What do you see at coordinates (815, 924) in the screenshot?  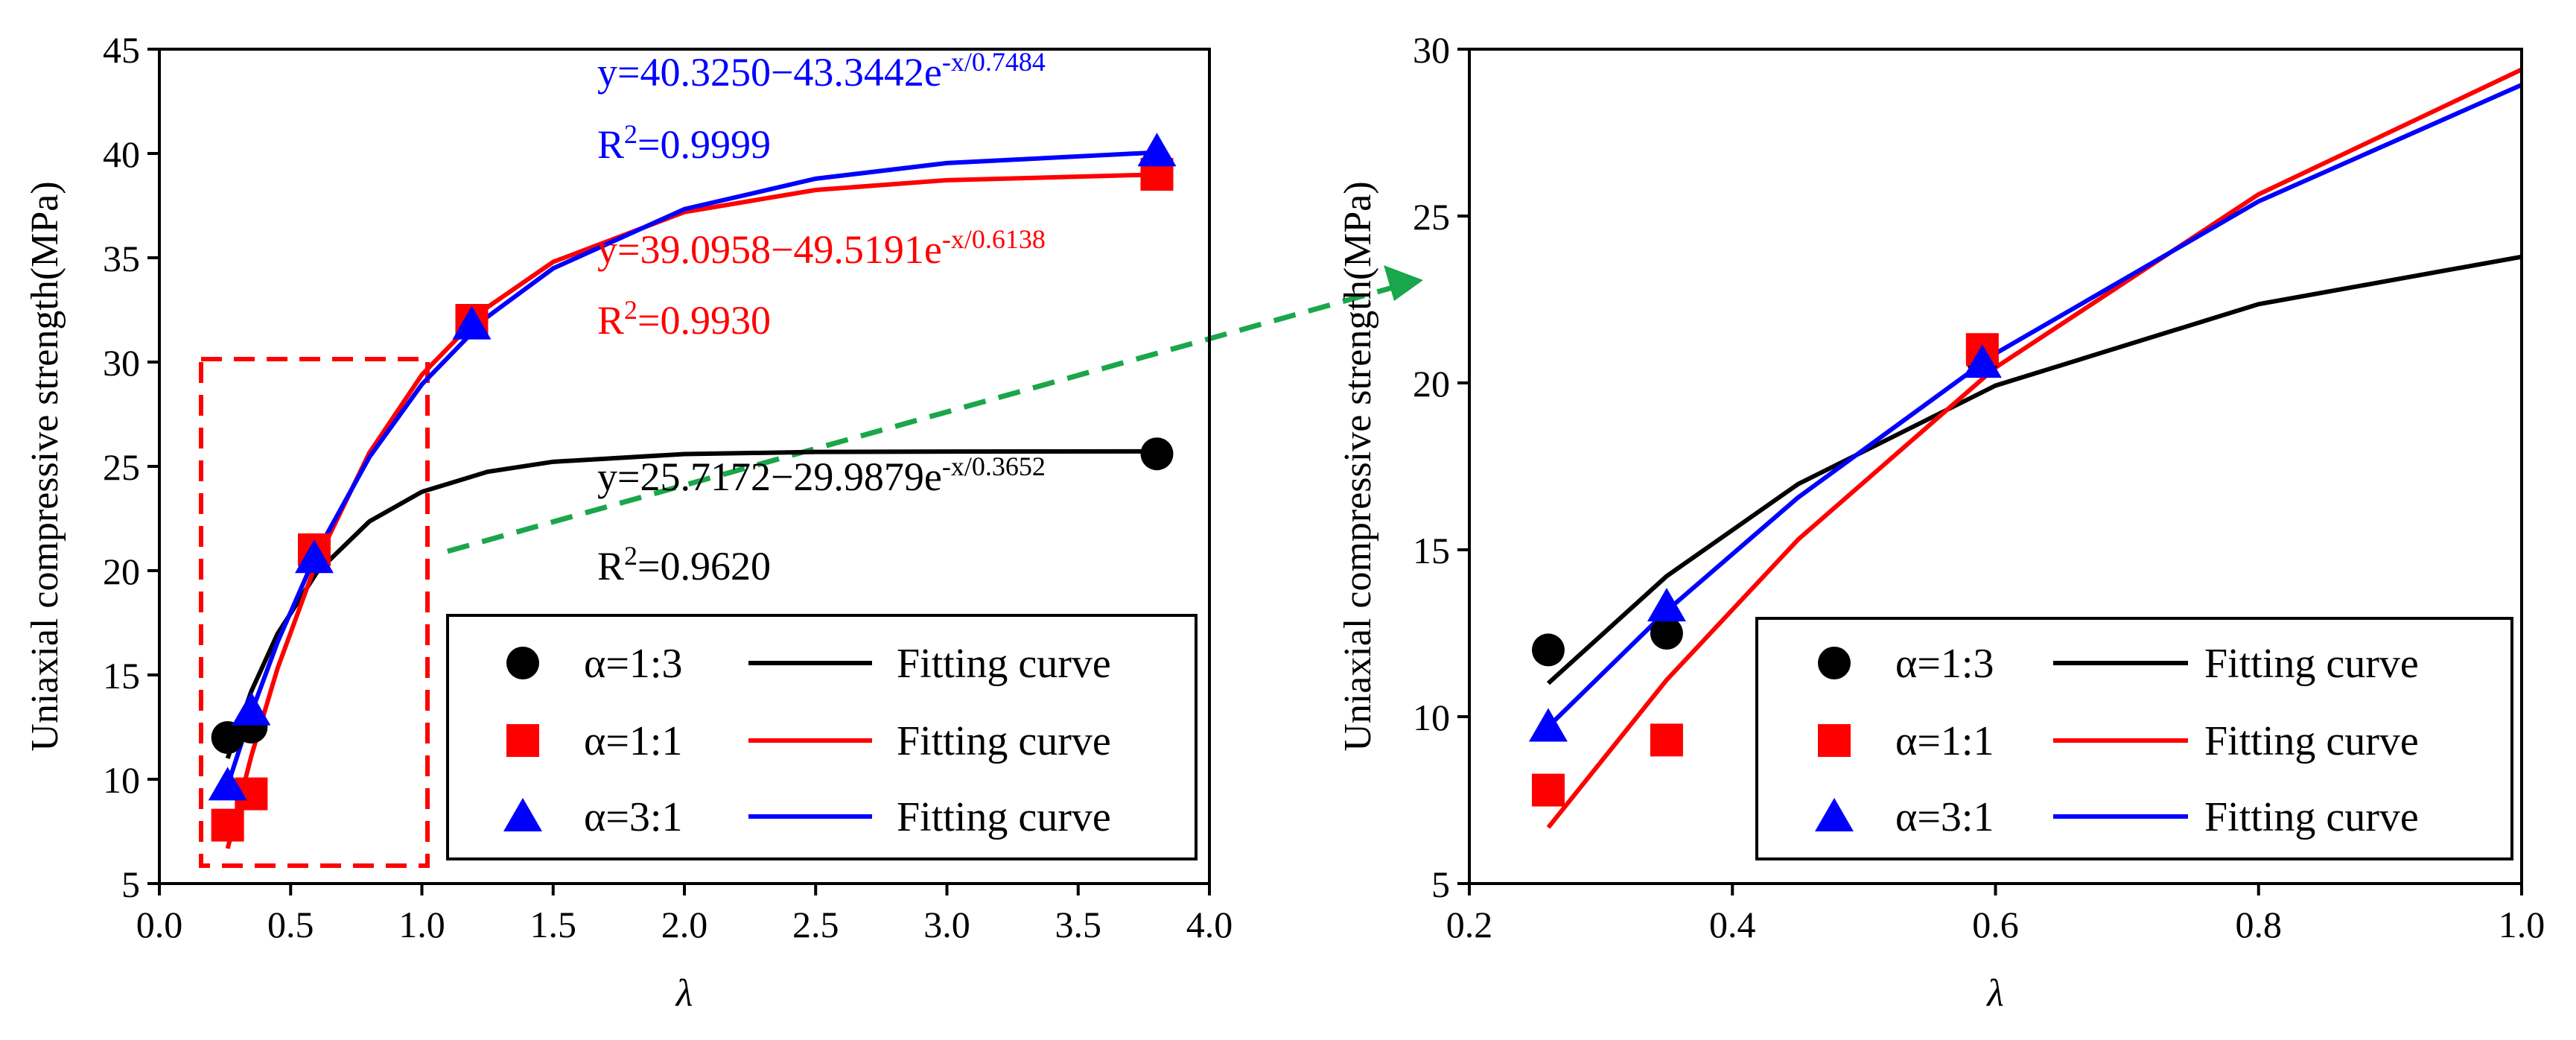 I see `x-tick-label: 2.5` at bounding box center [815, 924].